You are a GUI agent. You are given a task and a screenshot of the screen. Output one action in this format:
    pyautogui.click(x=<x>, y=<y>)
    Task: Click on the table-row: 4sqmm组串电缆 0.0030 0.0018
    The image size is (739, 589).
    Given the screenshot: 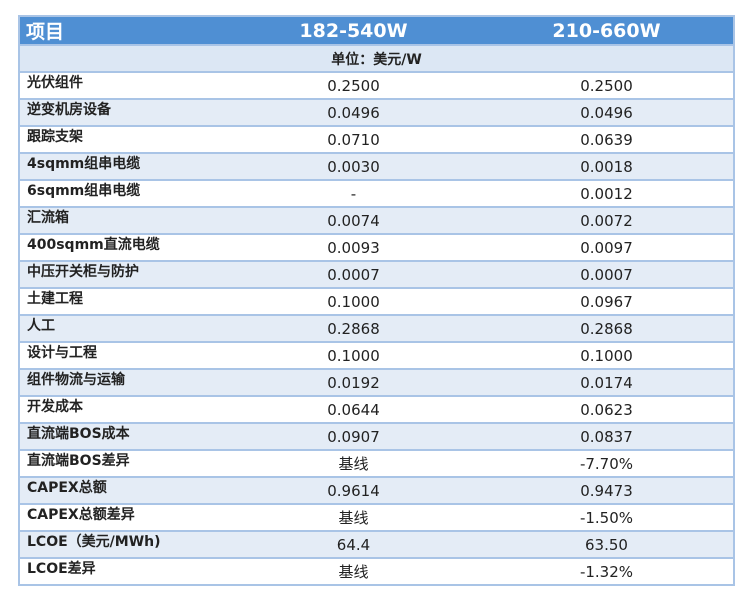 What is the action you would take?
    pyautogui.click(x=376, y=167)
    